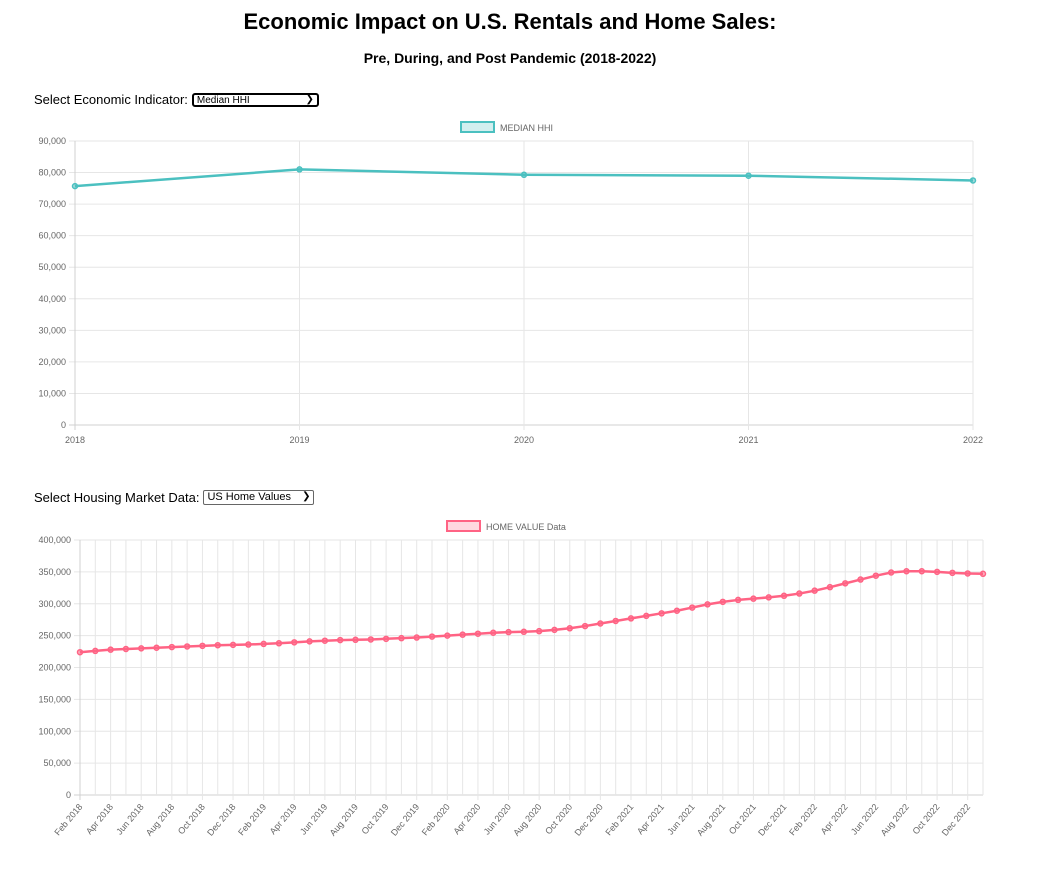  What do you see at coordinates (54, 604) in the screenshot?
I see `y-tick-label: 300,000` at bounding box center [54, 604].